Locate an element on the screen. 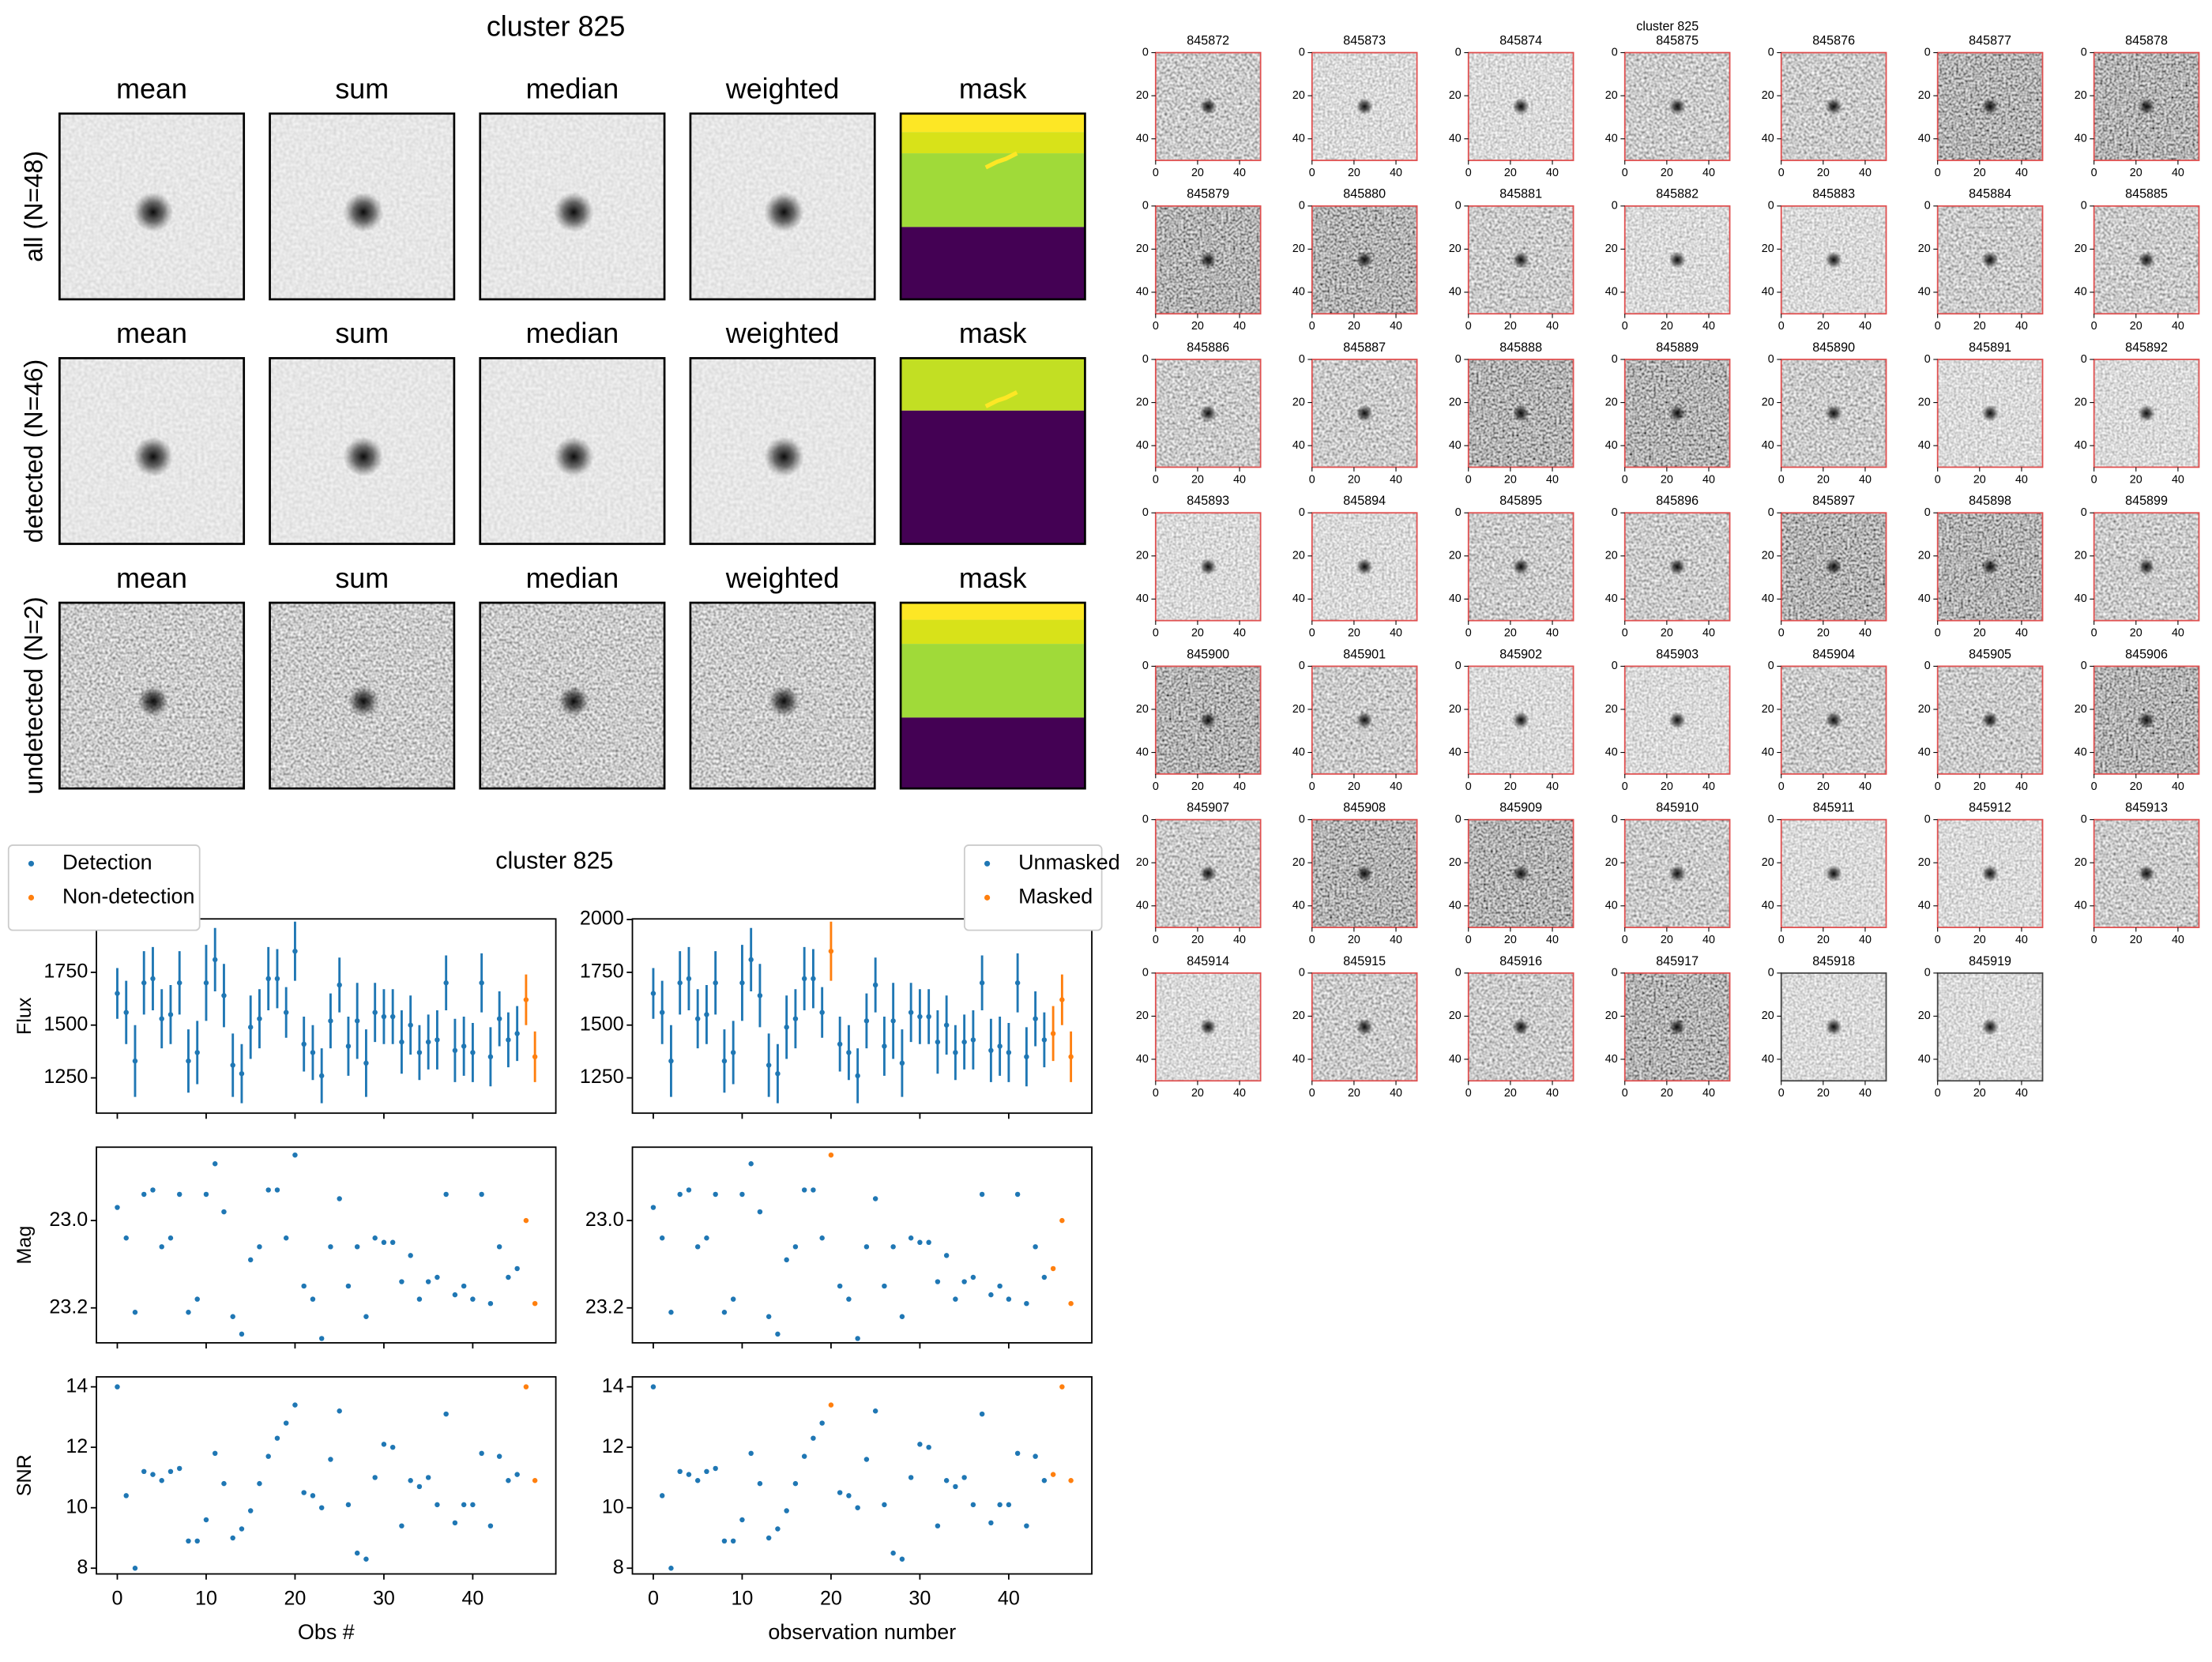  stamp-id: 845883 is located at coordinates (1834, 194).